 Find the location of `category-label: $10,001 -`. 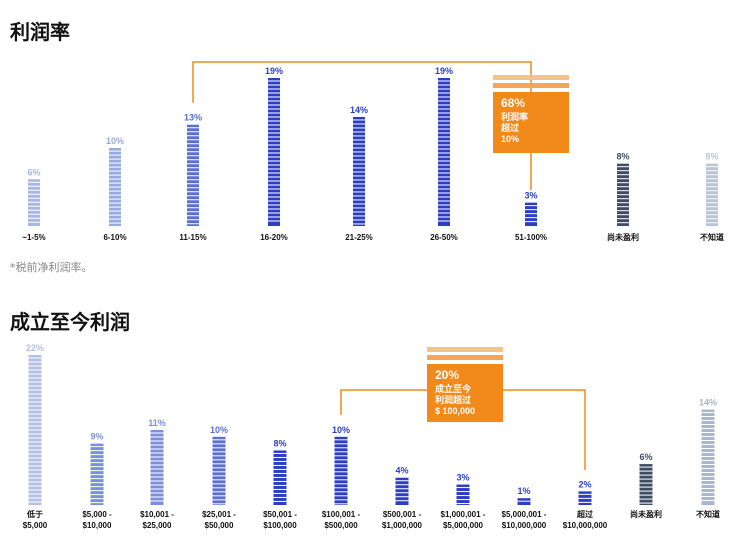

category-label: $10,001 - is located at coordinates (157, 514).